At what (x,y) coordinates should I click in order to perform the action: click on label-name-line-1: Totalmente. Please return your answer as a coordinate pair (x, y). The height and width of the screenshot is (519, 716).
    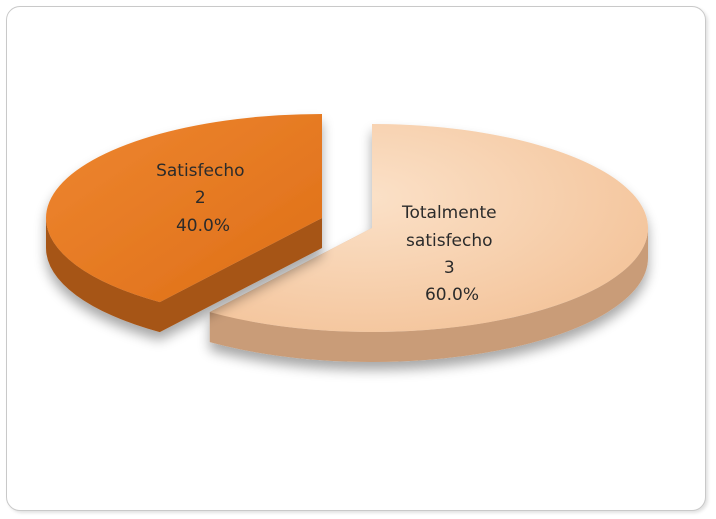
    Looking at the image, I should click on (449, 213).